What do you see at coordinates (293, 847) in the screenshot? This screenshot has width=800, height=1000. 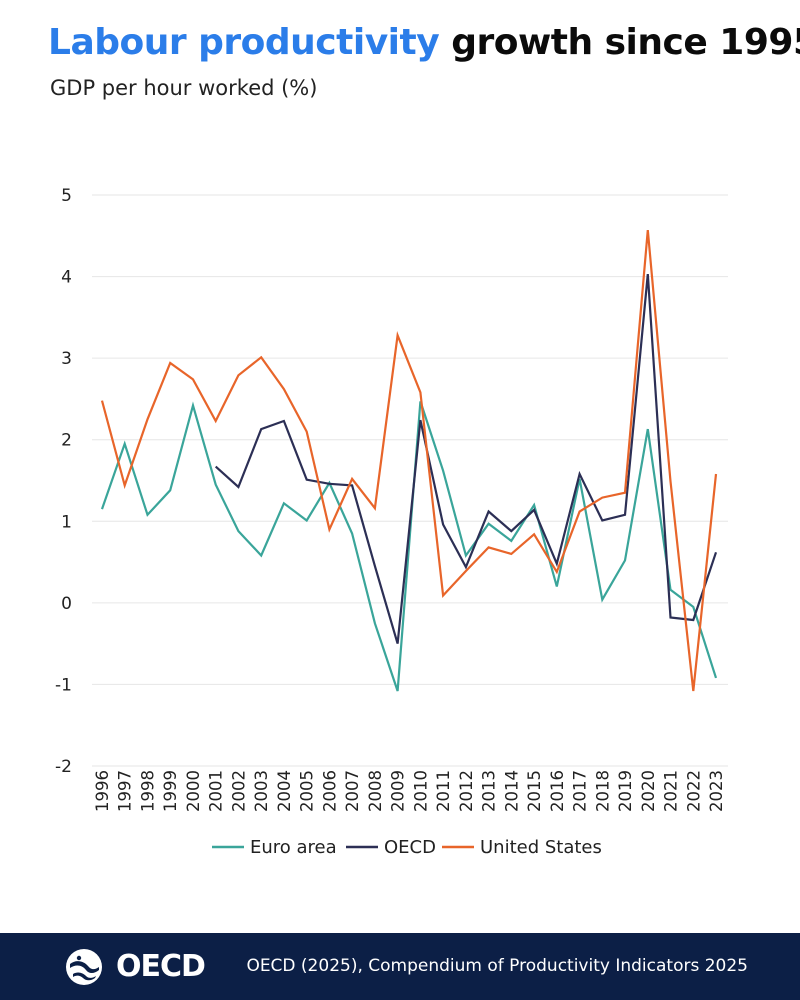 I see `legend-label: Euro area` at bounding box center [293, 847].